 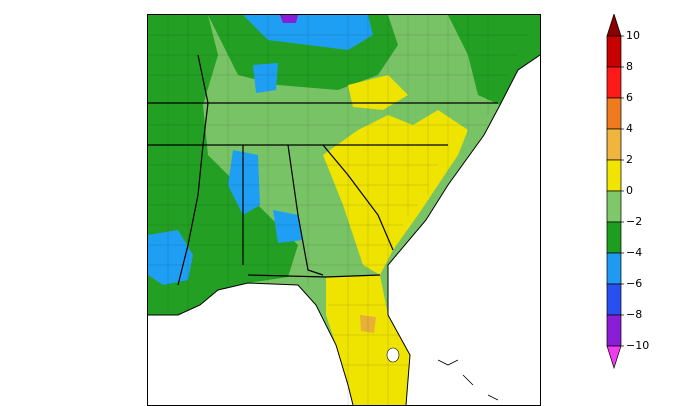 What do you see at coordinates (629, 128) in the screenshot?
I see `colorbar-tick-label: 4` at bounding box center [629, 128].